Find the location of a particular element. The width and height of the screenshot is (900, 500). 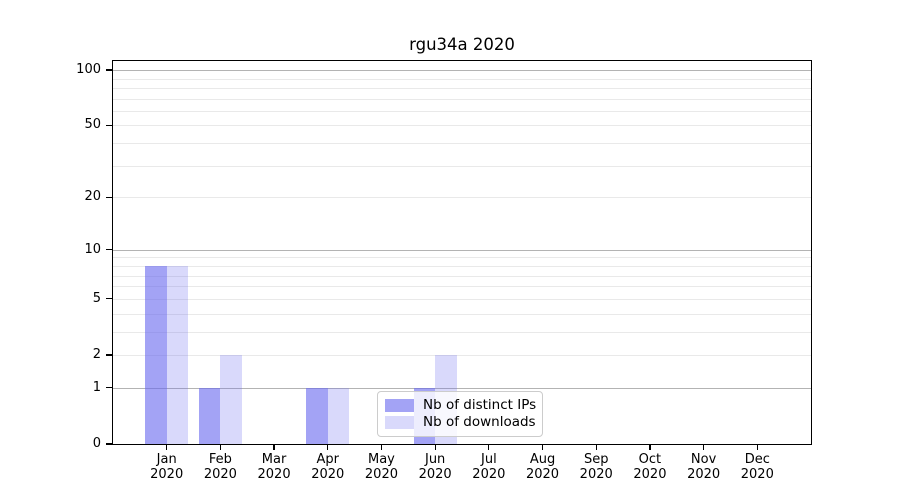

y-tick-label: 20 is located at coordinates (92, 197).